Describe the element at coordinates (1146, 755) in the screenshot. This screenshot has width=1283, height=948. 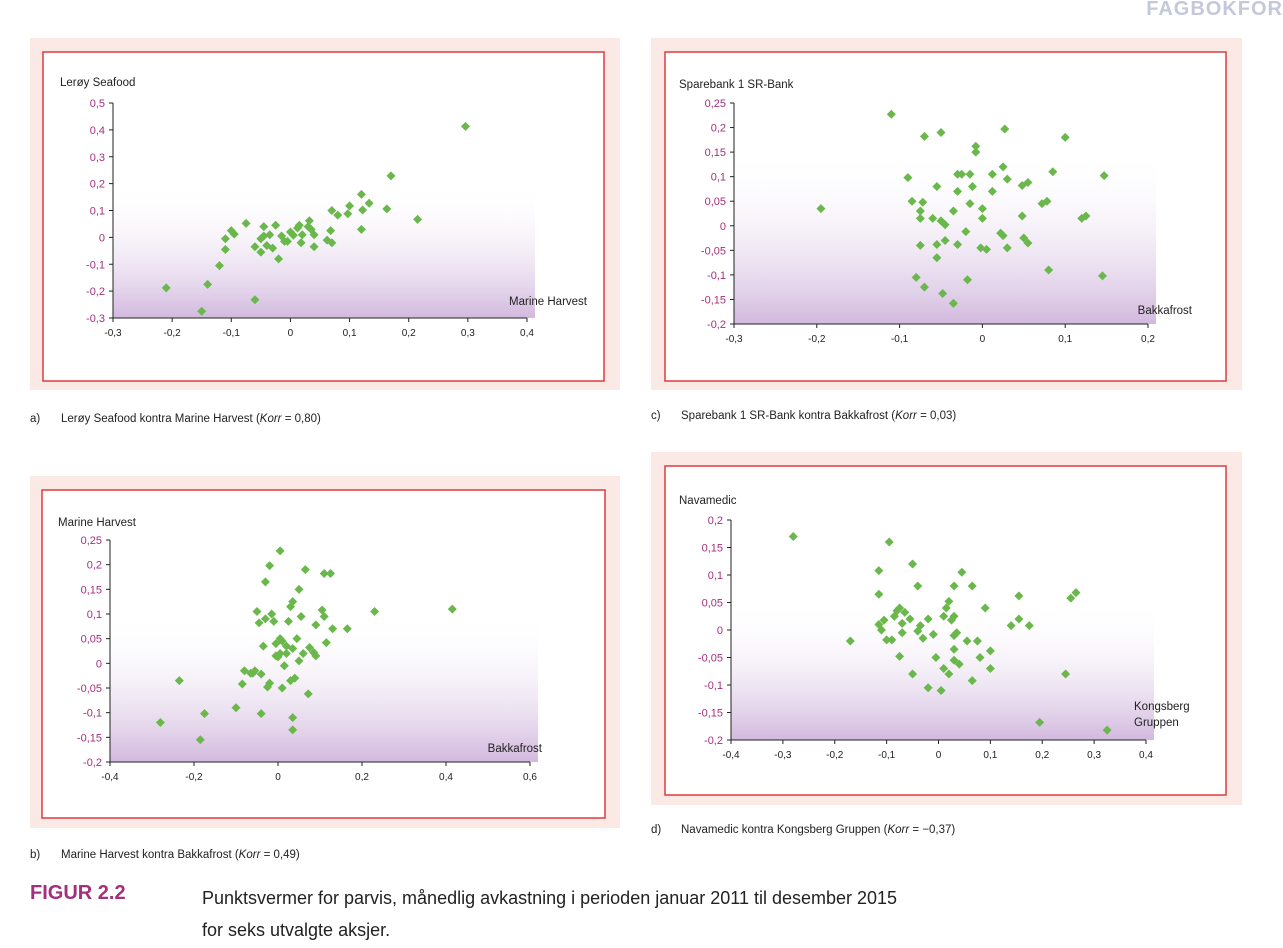
I see `x-tick-label: 0,4` at that location.